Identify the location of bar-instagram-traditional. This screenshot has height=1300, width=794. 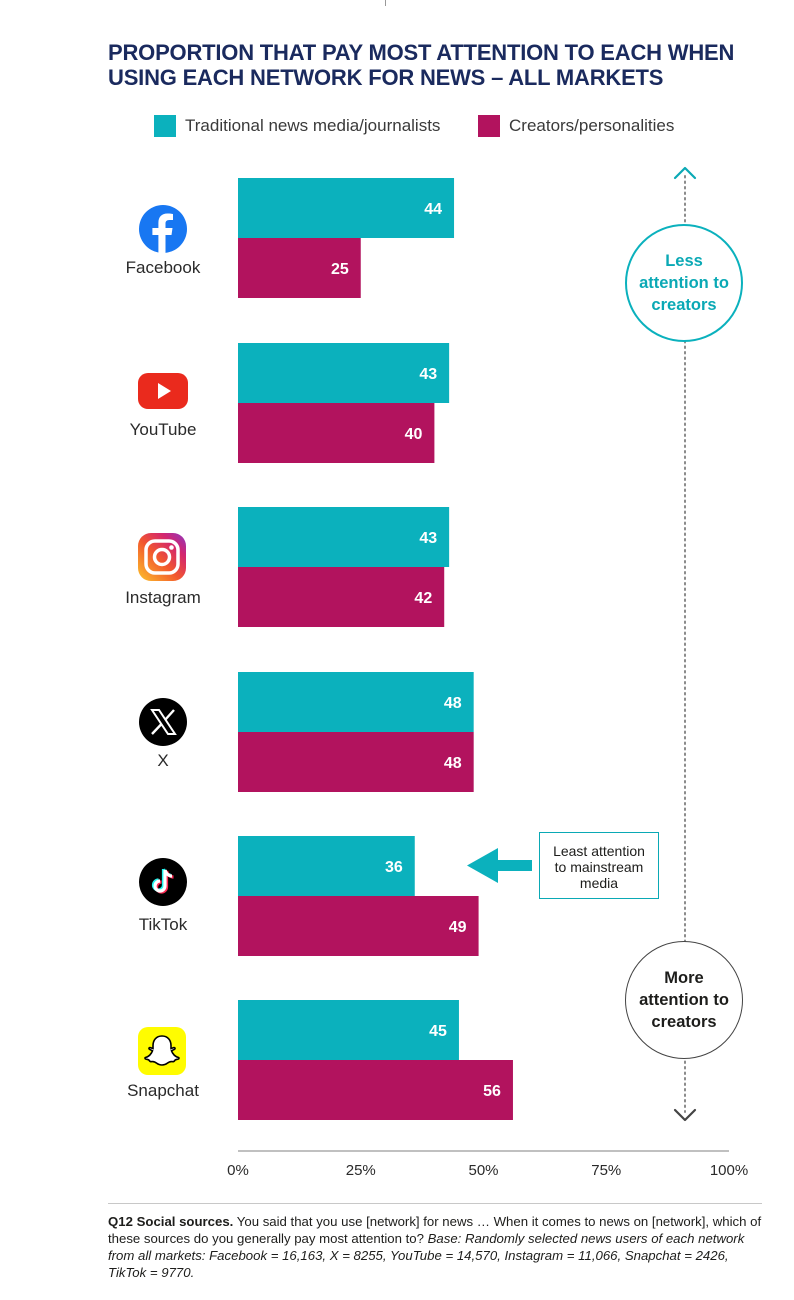
(344, 537).